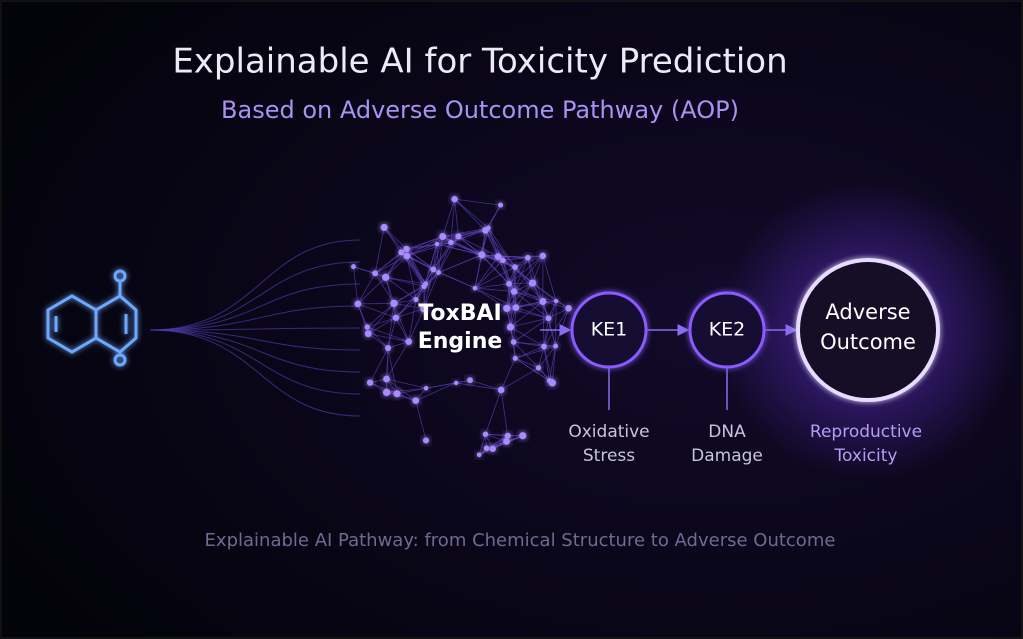 Image resolution: width=1023 pixels, height=639 pixels. I want to click on engine-line: ToxBAI, so click(459, 313).